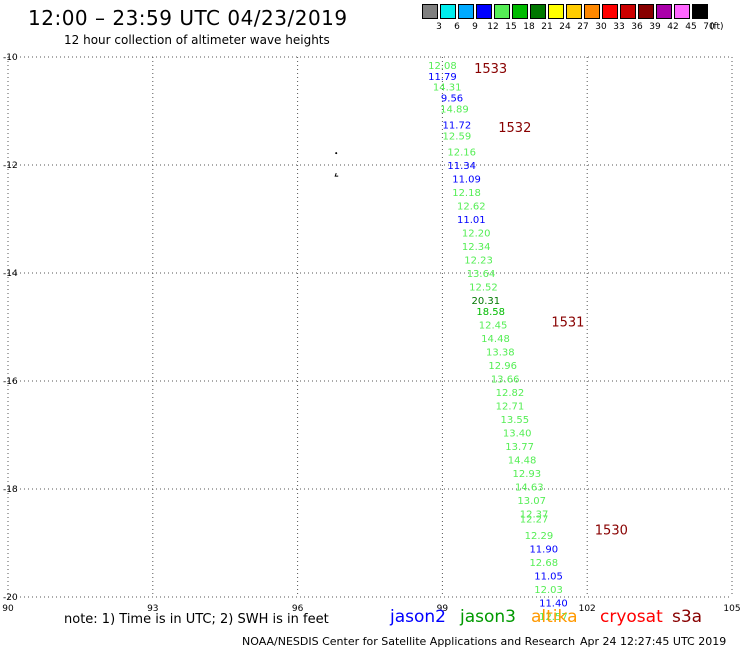  I want to click on x-tick-label: 99, so click(443, 609).